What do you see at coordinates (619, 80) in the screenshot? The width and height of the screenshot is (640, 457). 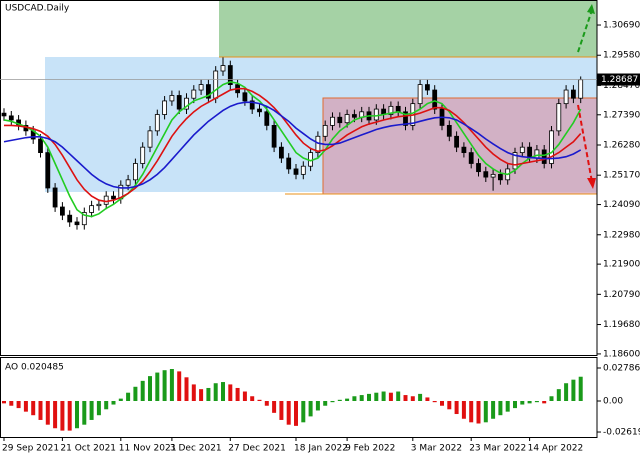 I see `last-price-label: 1.28687` at bounding box center [619, 80].